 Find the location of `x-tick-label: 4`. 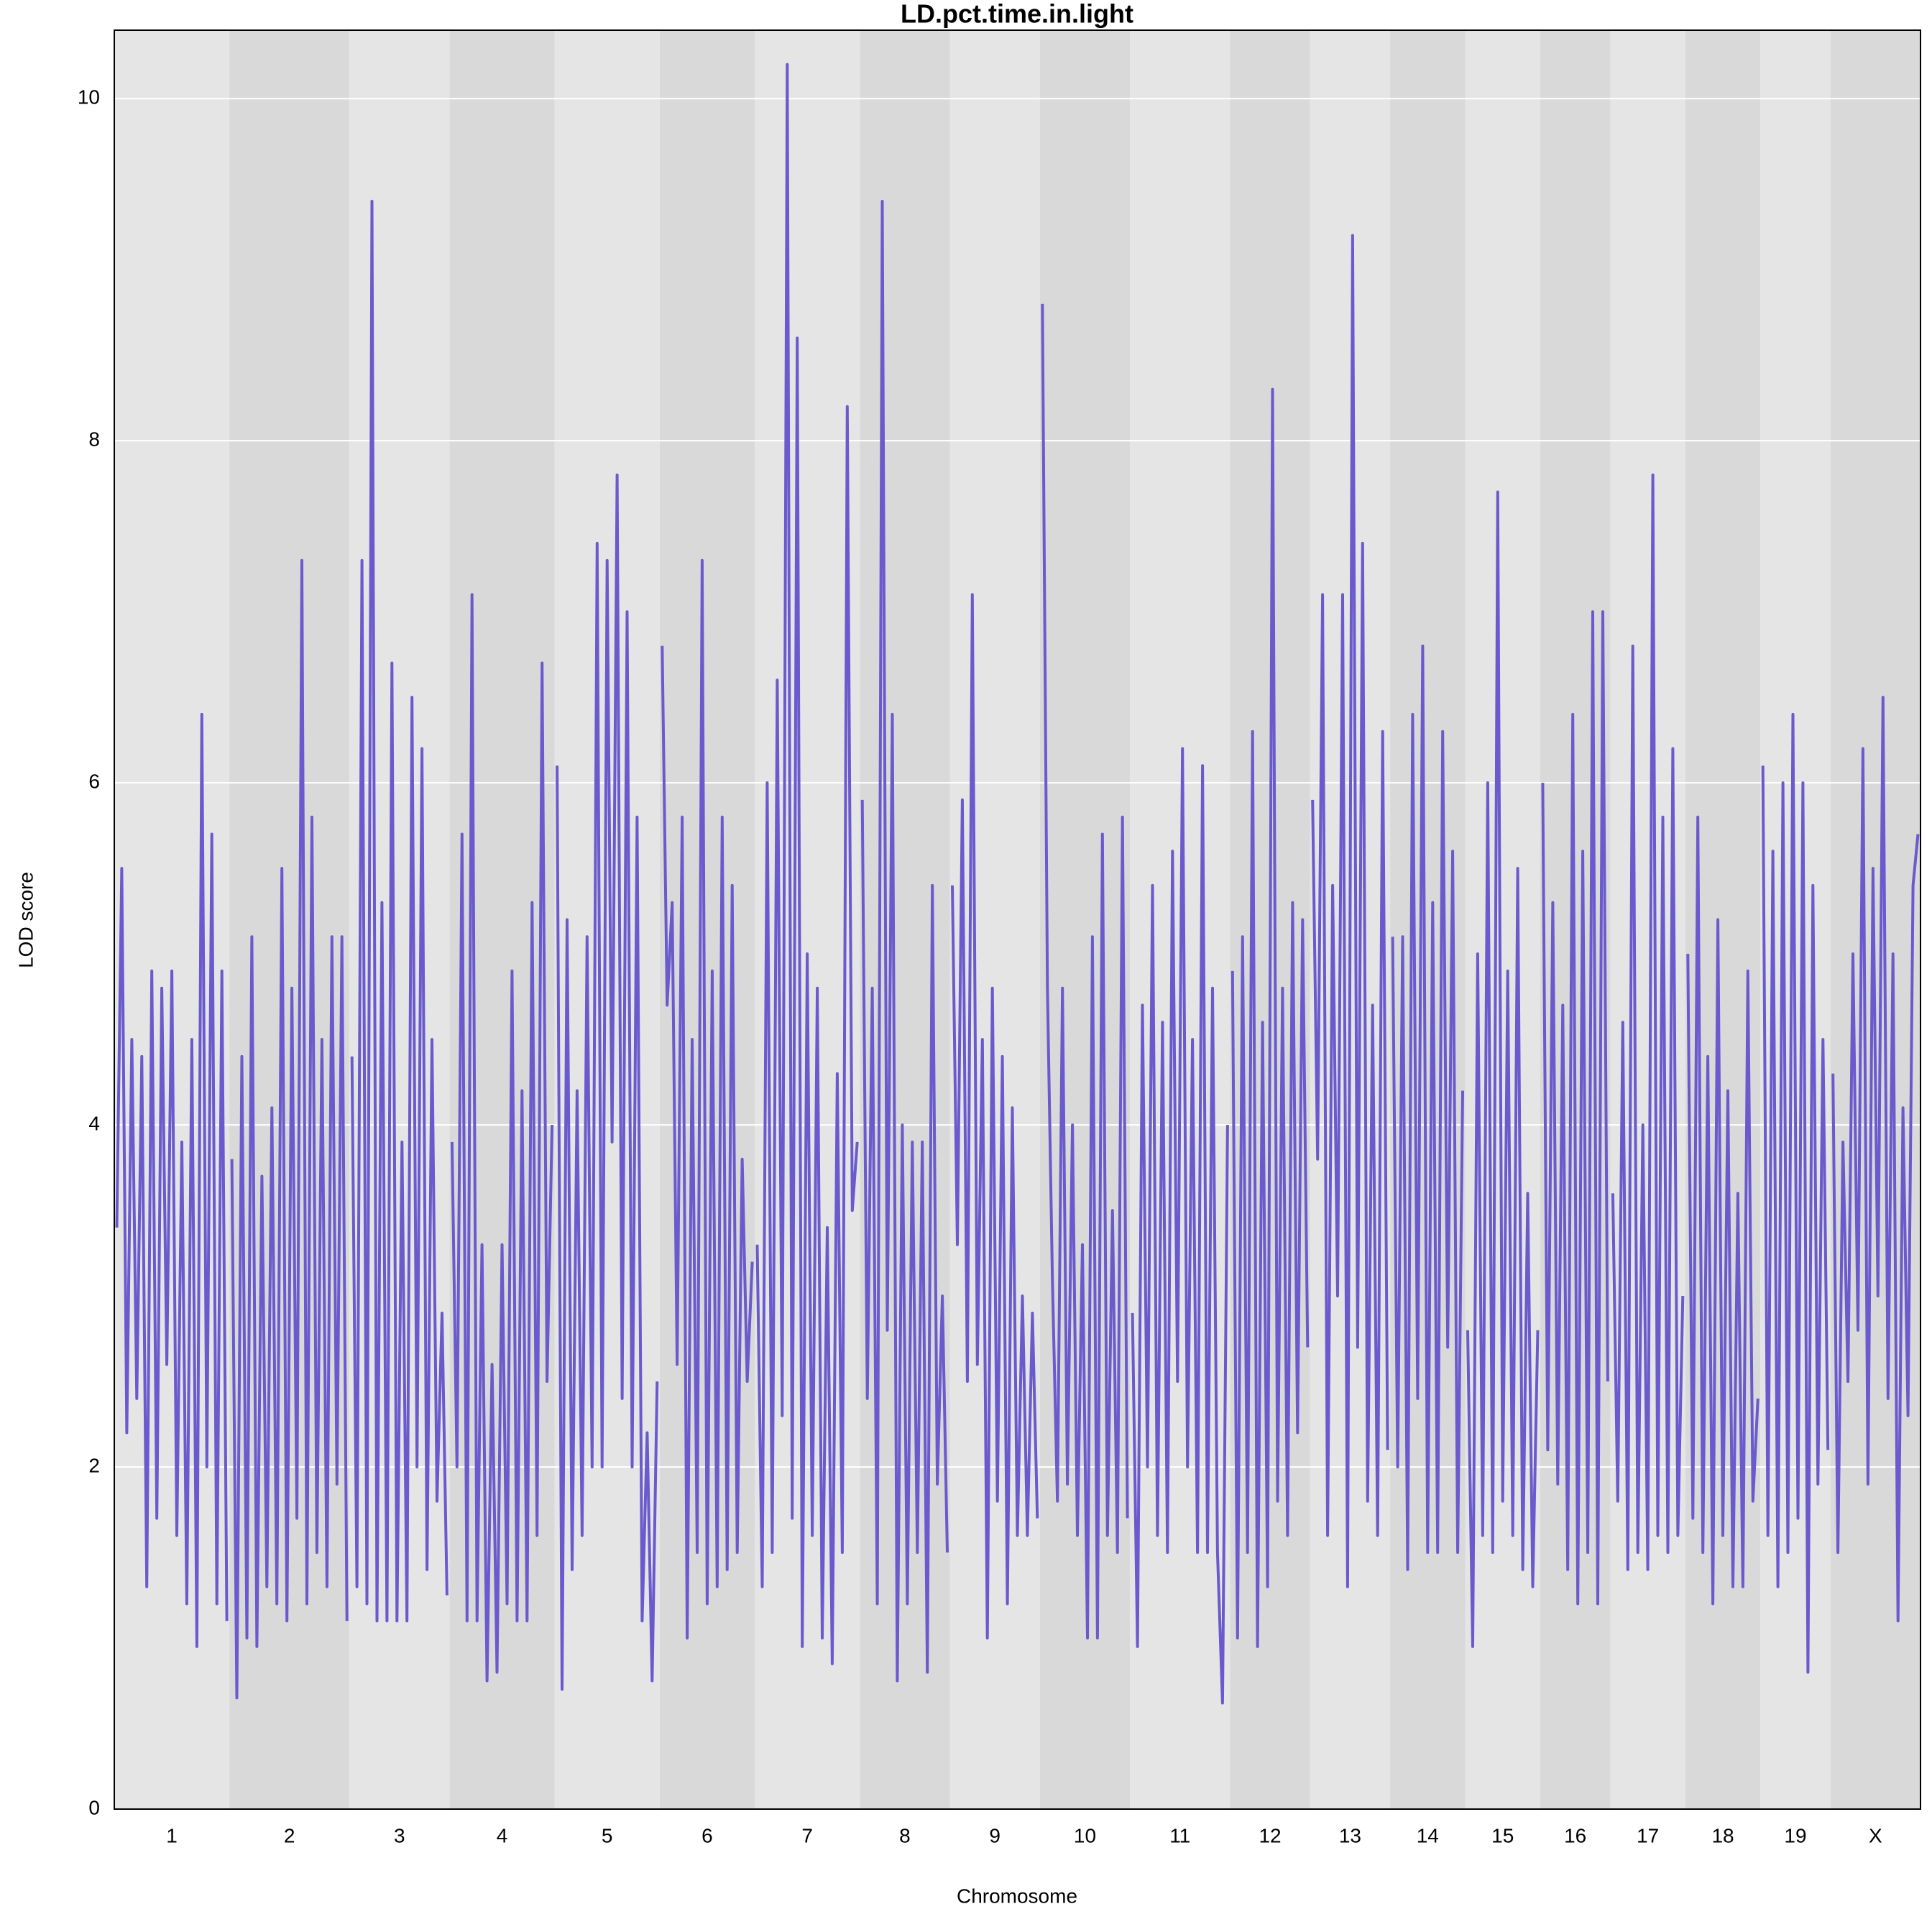

x-tick-label: 4 is located at coordinates (502, 1835).